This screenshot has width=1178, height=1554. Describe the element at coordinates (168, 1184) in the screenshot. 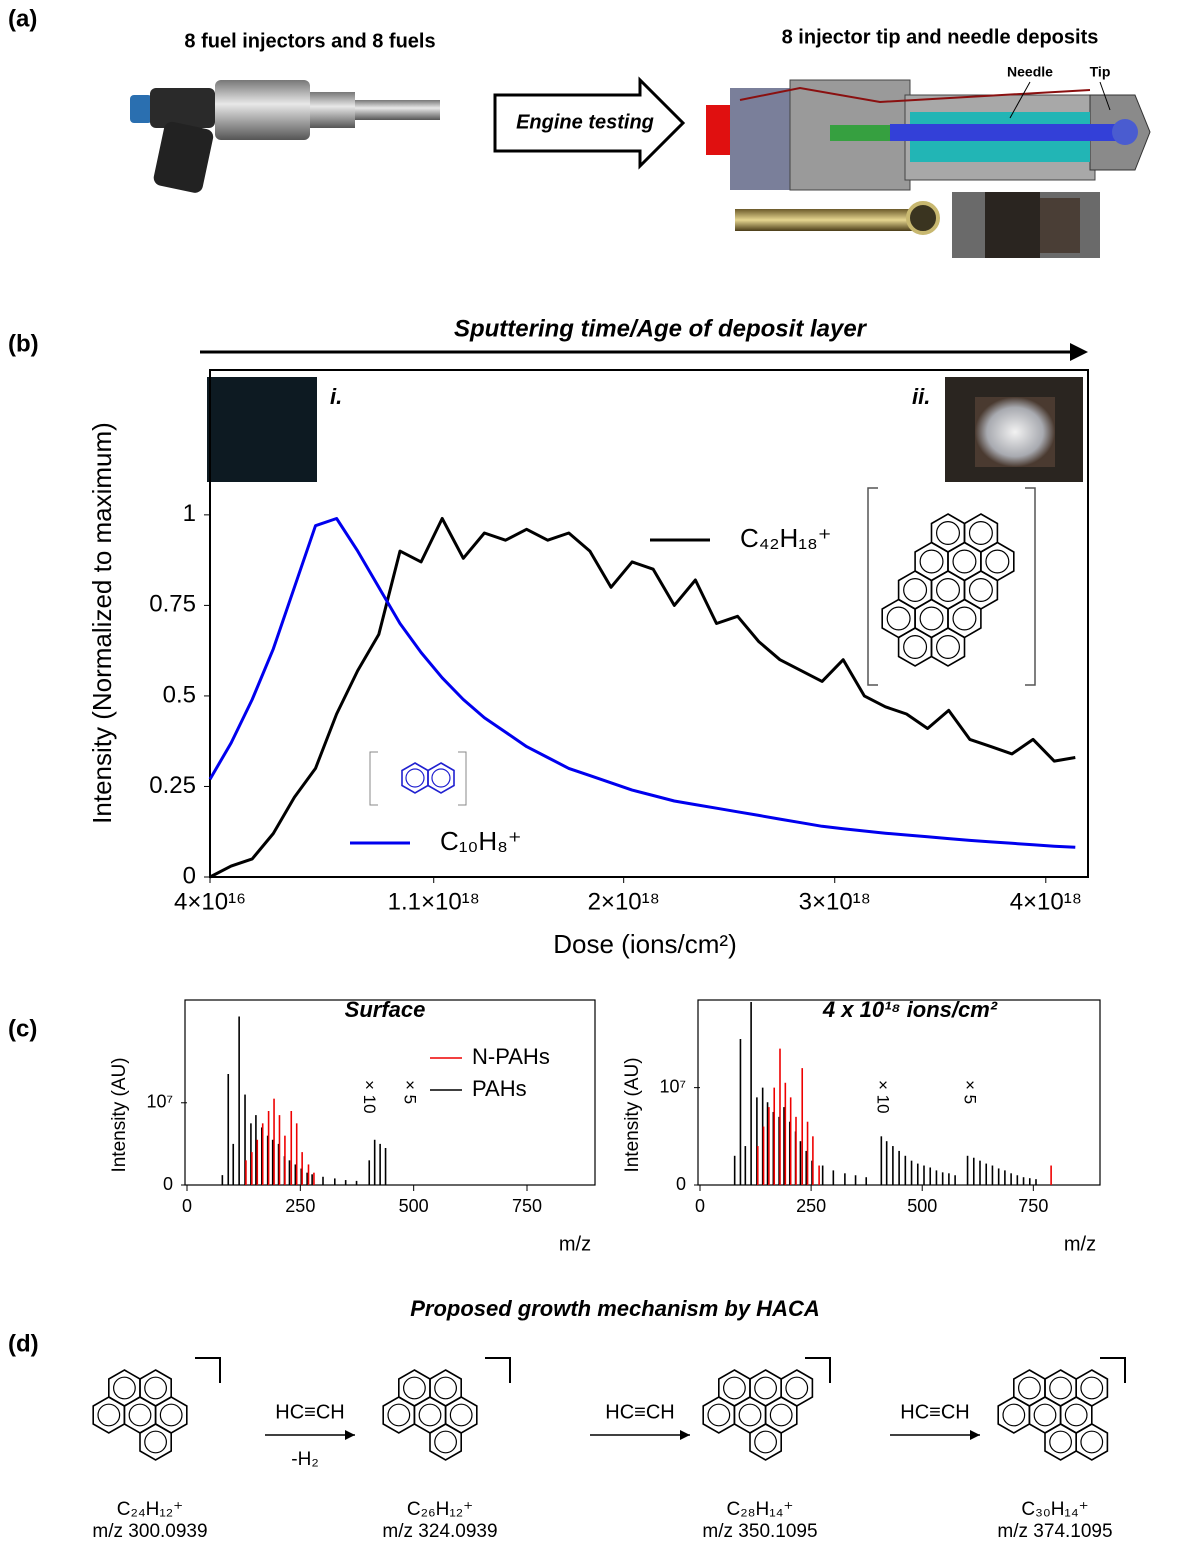

I see `y-tick-label: 0` at that location.